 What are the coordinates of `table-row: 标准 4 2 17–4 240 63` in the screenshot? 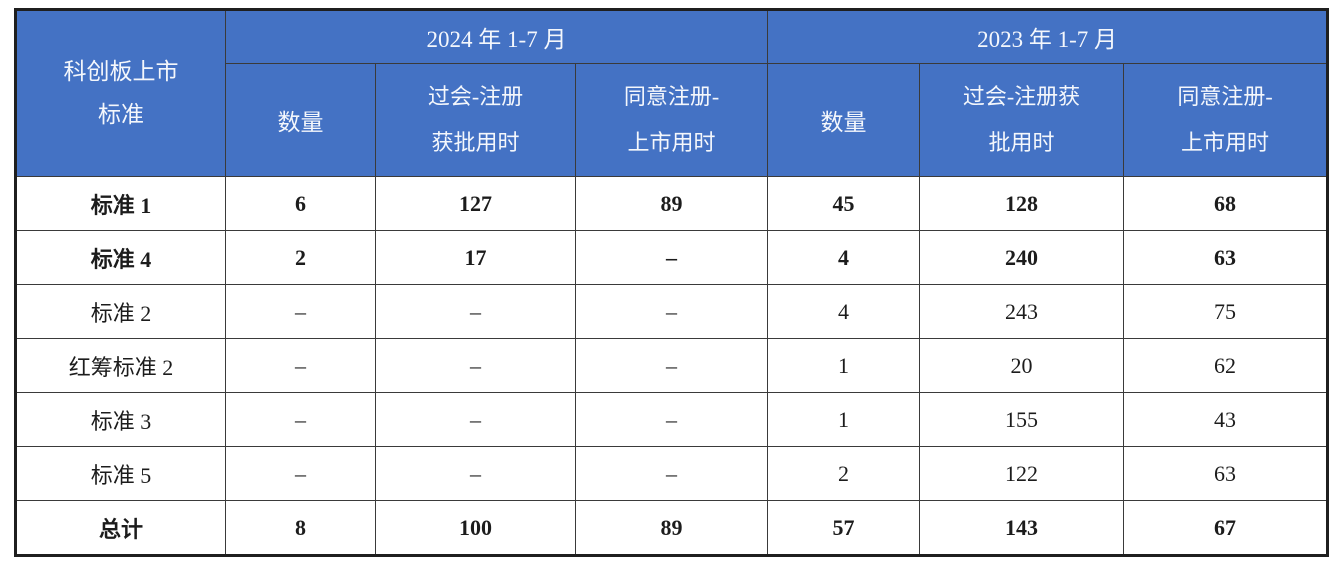 It's located at (672, 257).